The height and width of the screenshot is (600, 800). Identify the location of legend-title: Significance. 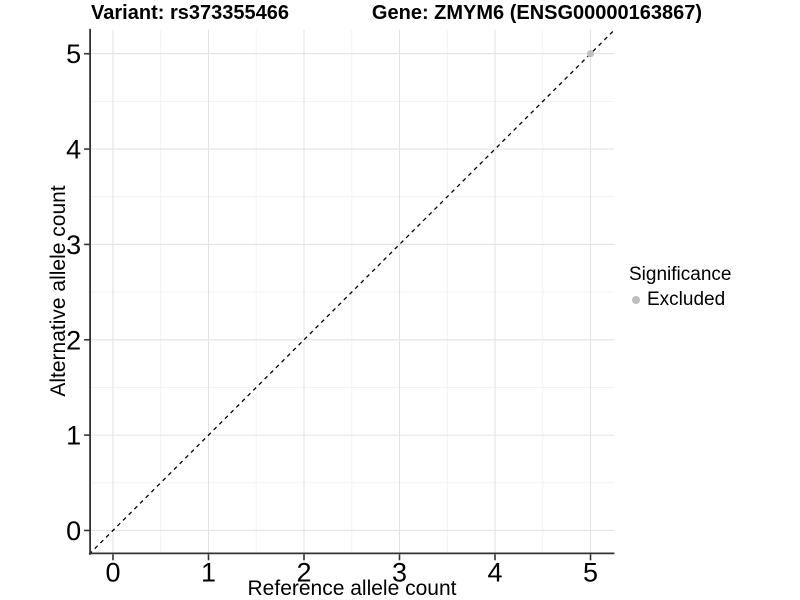
(680, 274).